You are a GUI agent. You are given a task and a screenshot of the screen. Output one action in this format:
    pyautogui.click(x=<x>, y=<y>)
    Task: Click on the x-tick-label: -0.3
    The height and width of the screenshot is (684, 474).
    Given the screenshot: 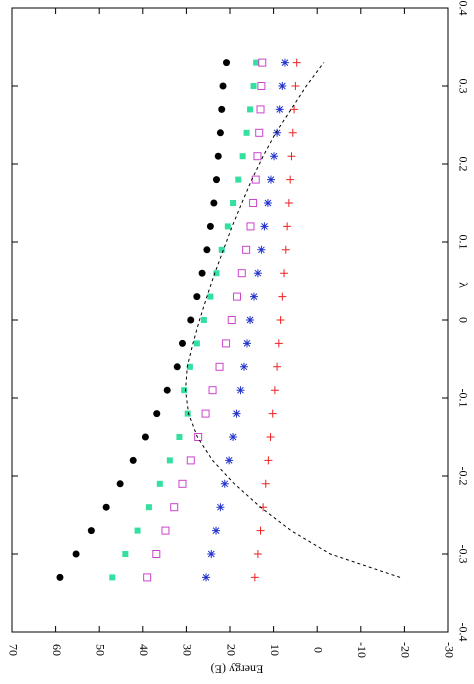 What is the action you would take?
    pyautogui.click(x=463, y=554)
    